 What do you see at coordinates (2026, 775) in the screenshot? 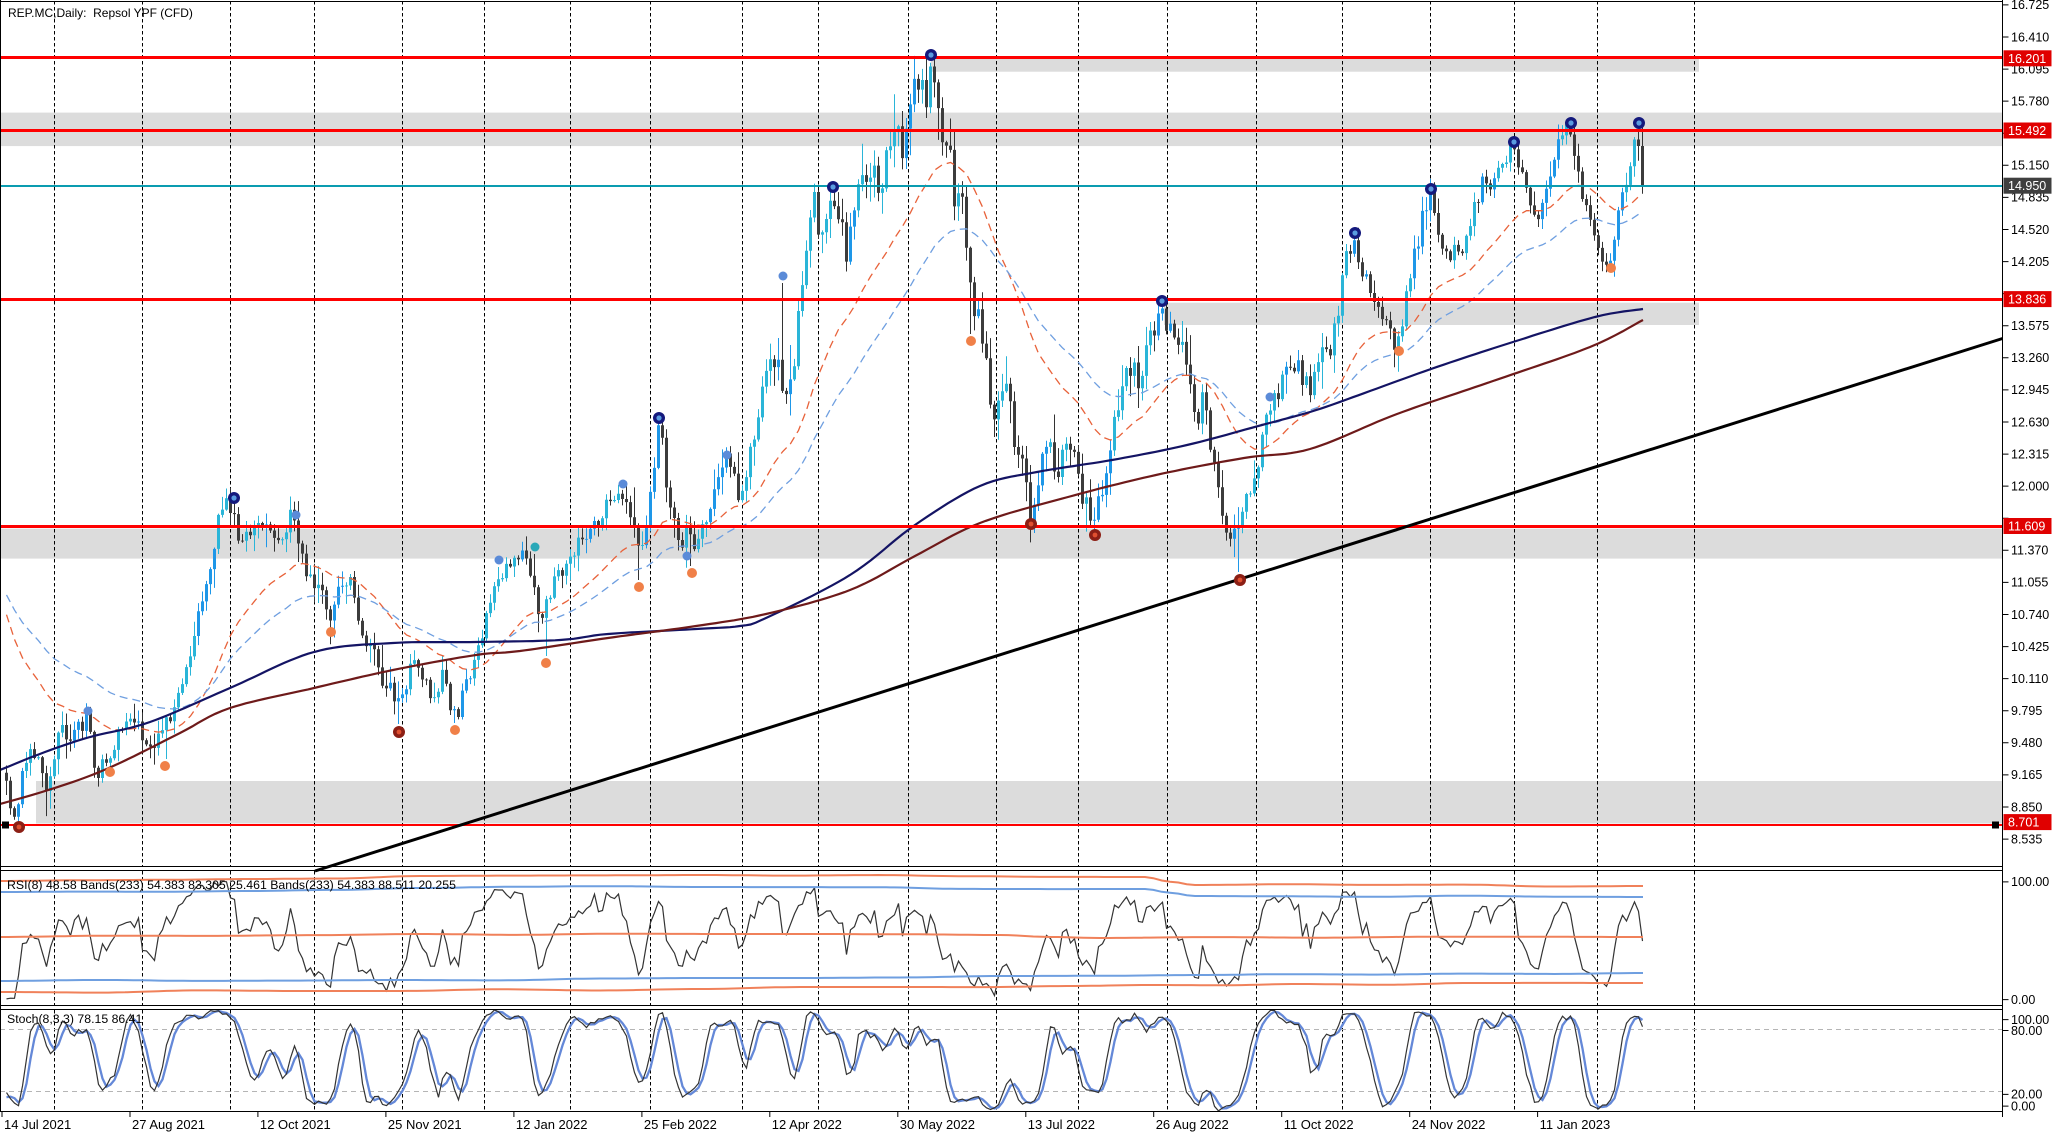
I see `svg-text: 9.165` at bounding box center [2026, 775].